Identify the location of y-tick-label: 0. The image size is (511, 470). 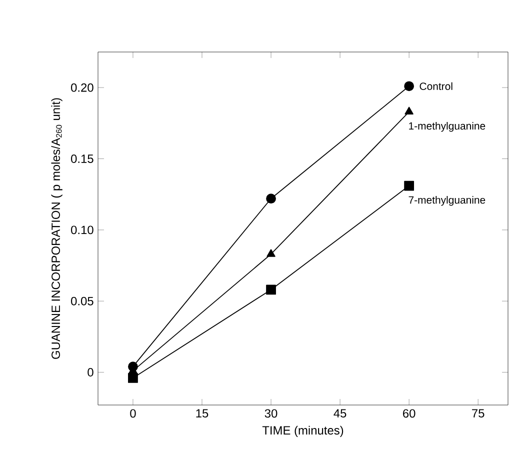
(91, 372).